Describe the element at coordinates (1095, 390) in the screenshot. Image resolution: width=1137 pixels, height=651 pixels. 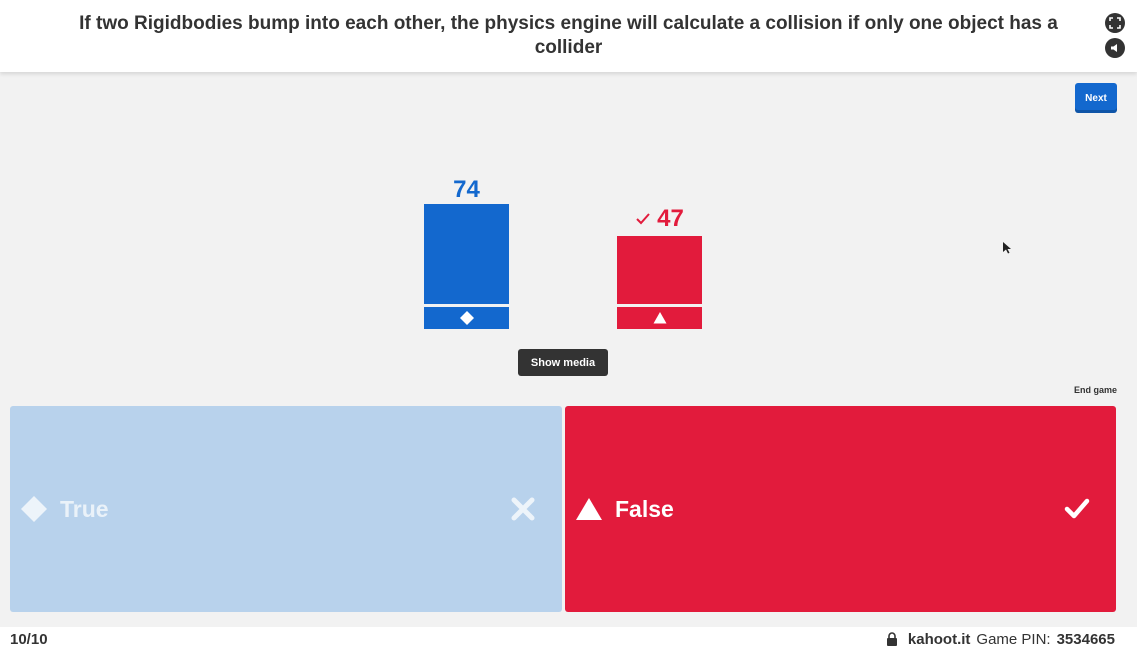
I see `end-game-button: End game` at that location.